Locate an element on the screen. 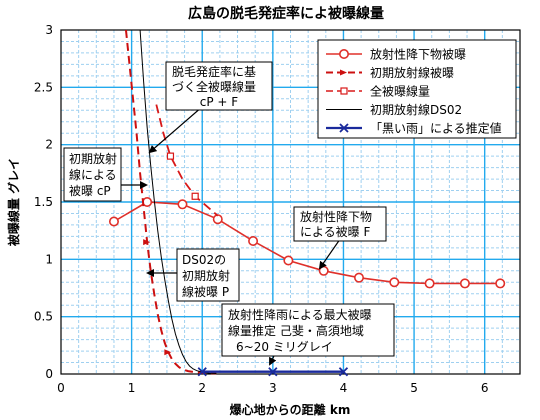 Image resolution: width=540 pixels, height=420 pixels. annotation-fallout: 放射性降下物 による被曝 F is located at coordinates (340, 224).